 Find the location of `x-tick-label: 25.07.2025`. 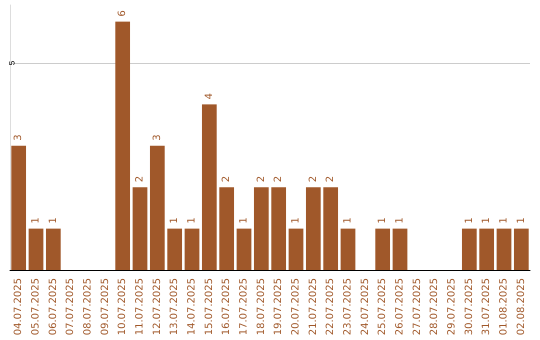

x-tick-label: 25.07.2025 is located at coordinates (382, 307).